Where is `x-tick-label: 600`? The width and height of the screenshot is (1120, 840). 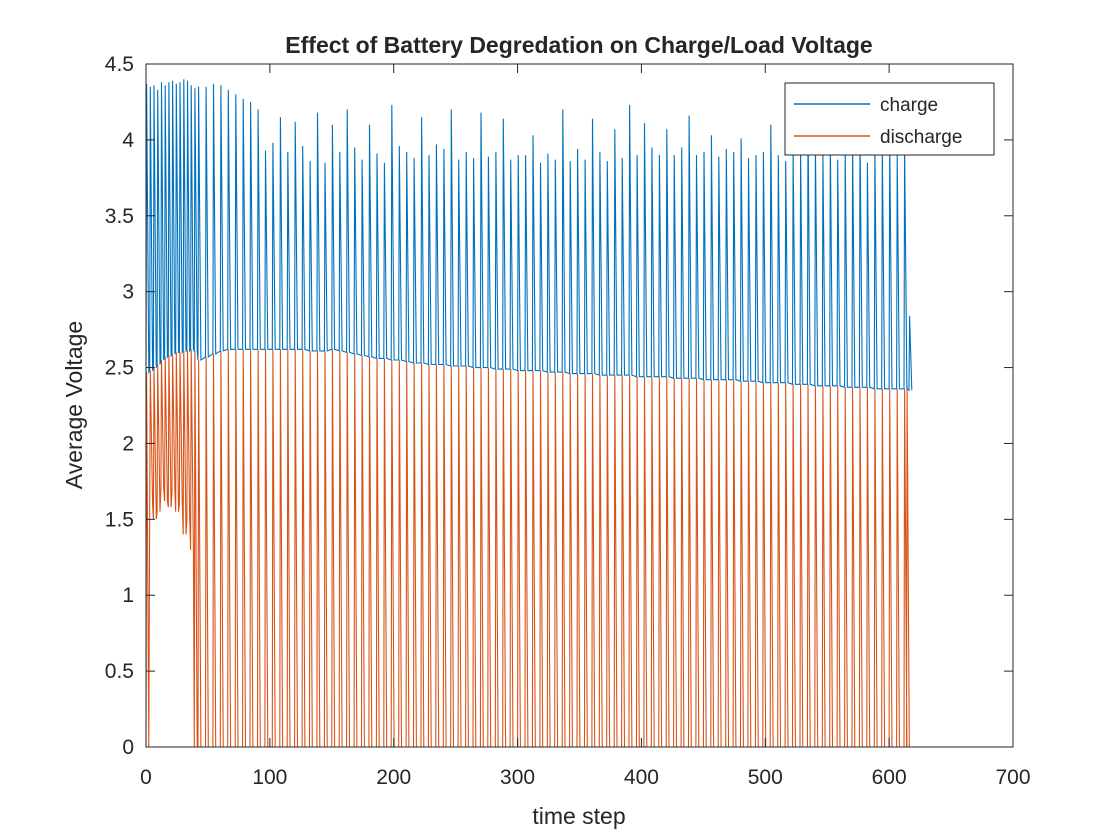
x-tick-label: 600 is located at coordinates (889, 777).